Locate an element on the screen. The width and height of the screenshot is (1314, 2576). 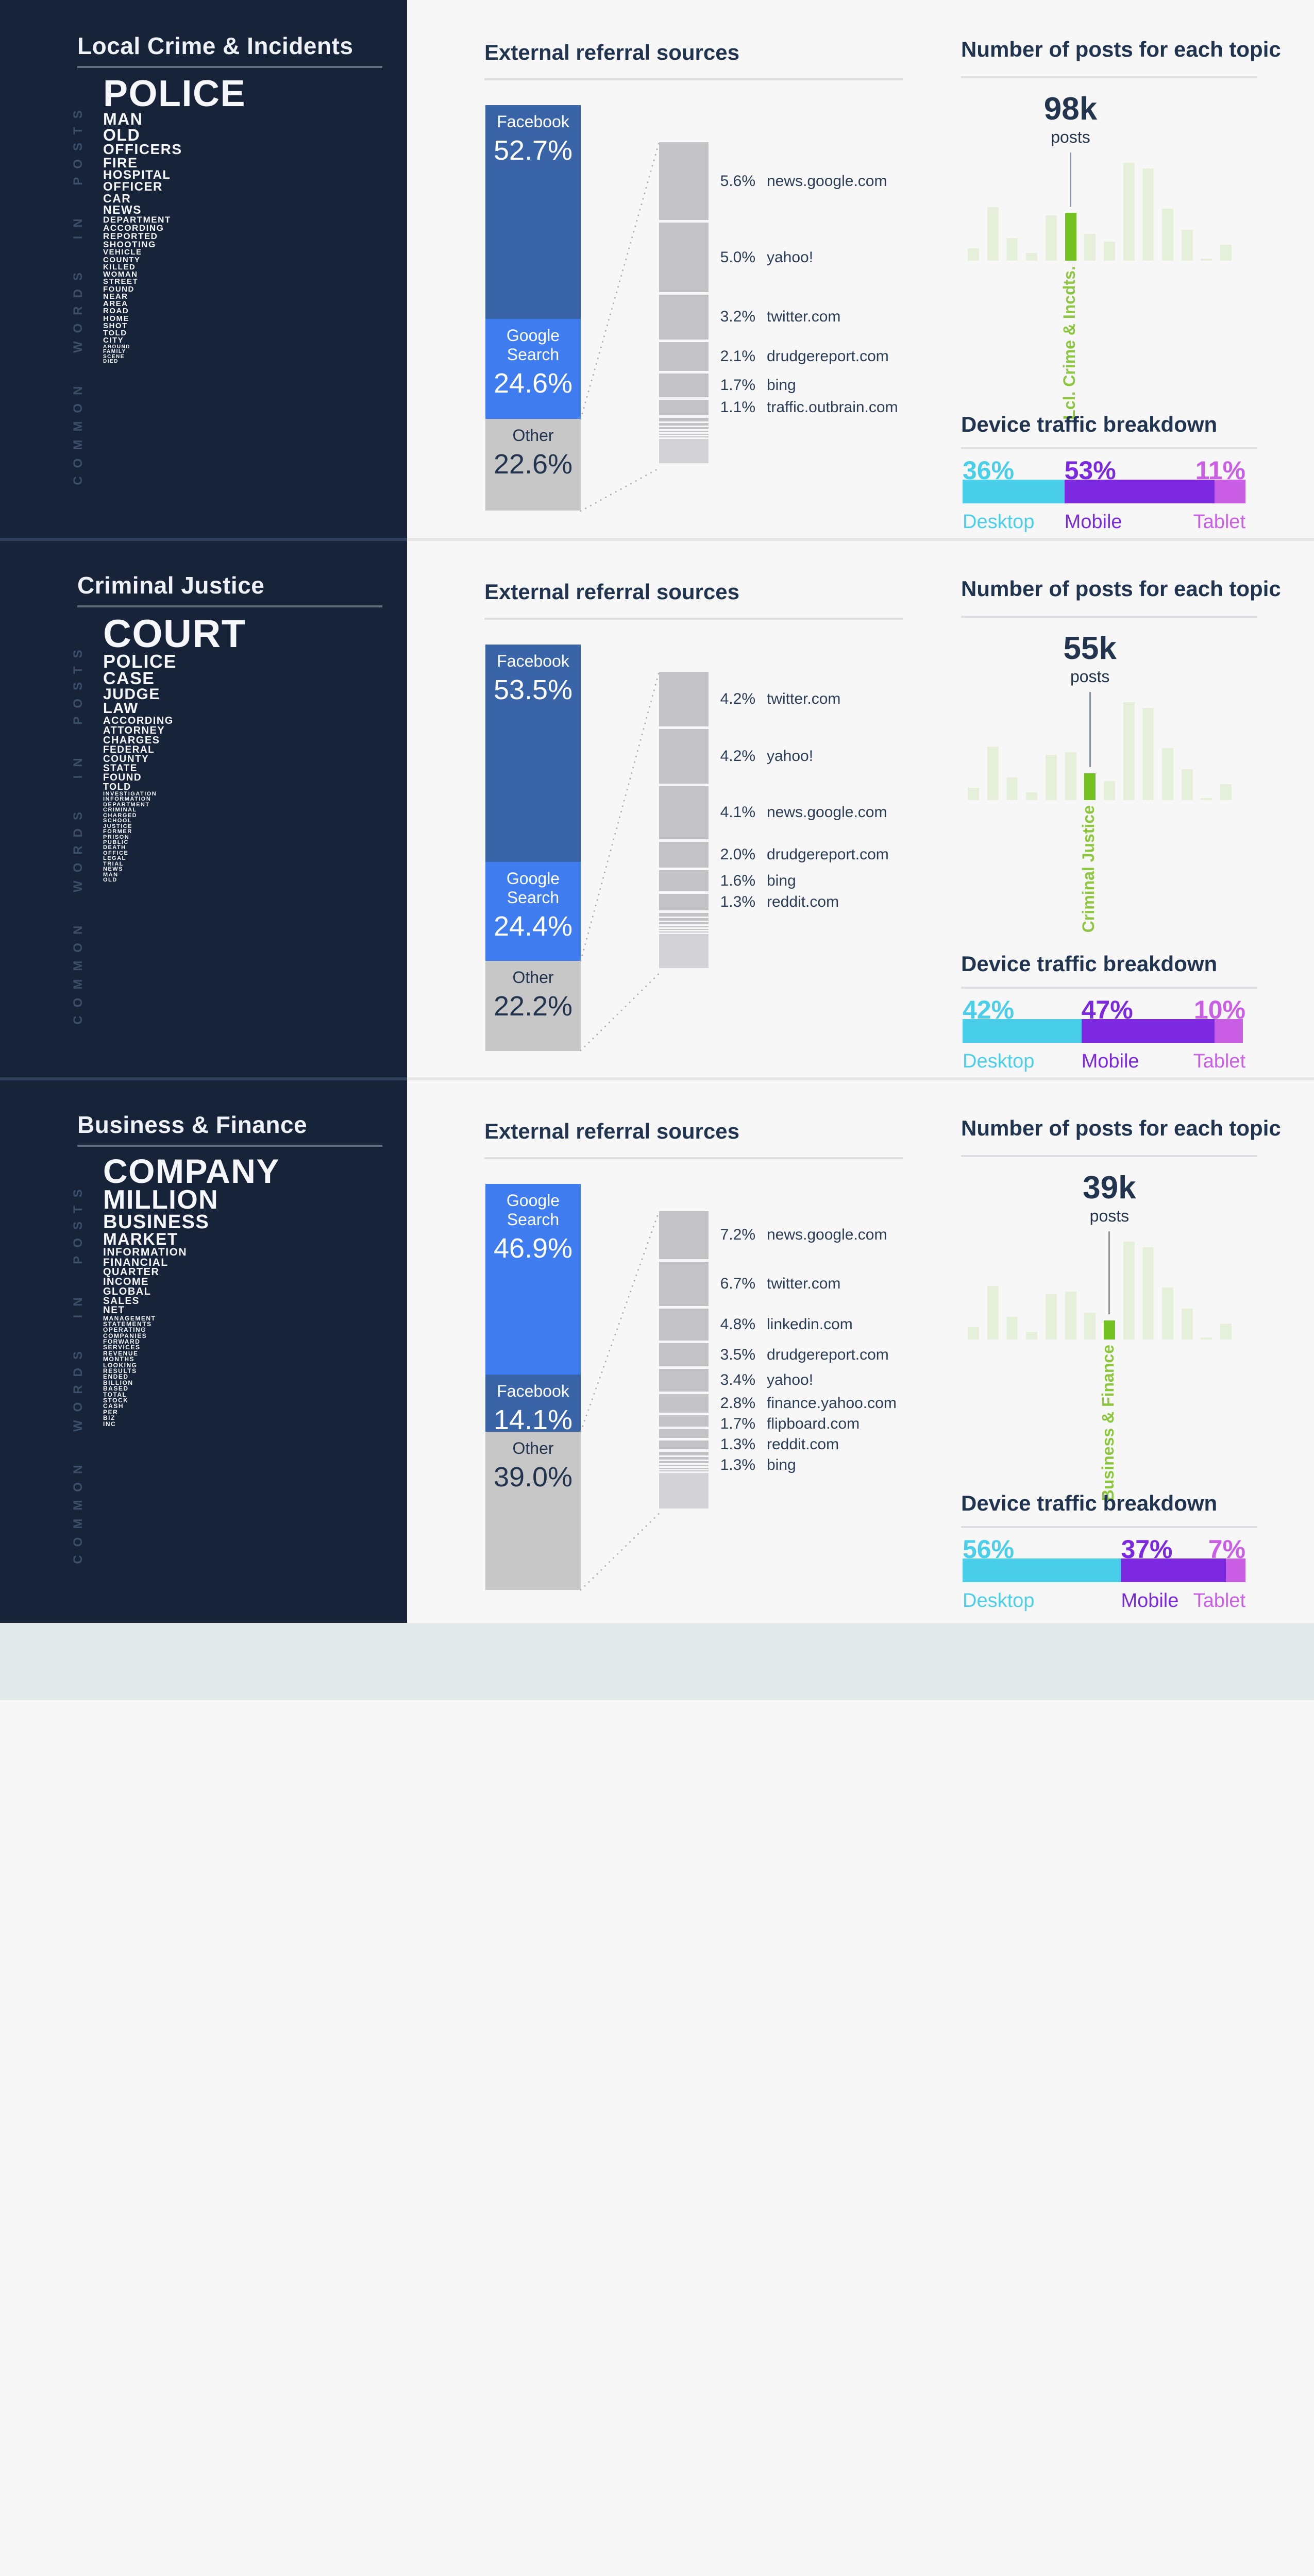
word-cloud-item: WOMAN is located at coordinates (120, 274).